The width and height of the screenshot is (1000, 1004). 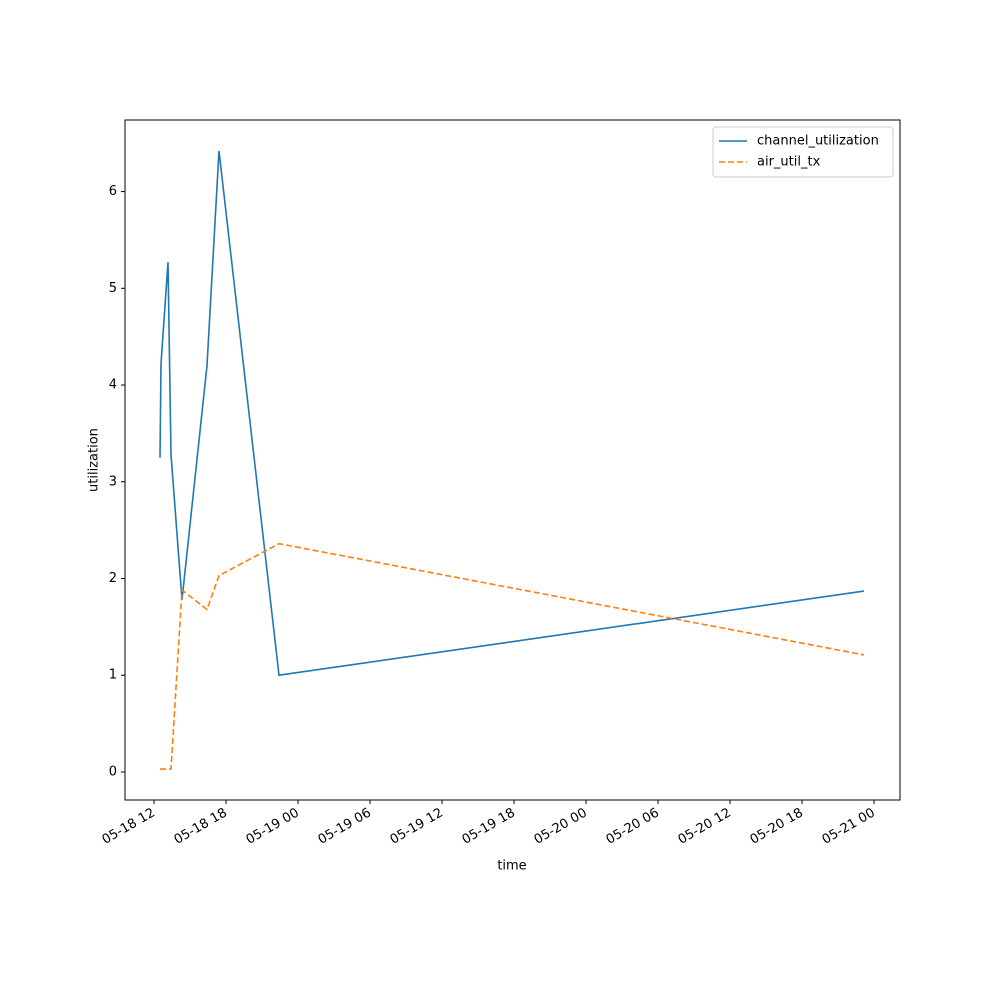 I want to click on x-tick-label: 05-20 12, so click(x=705, y=827).